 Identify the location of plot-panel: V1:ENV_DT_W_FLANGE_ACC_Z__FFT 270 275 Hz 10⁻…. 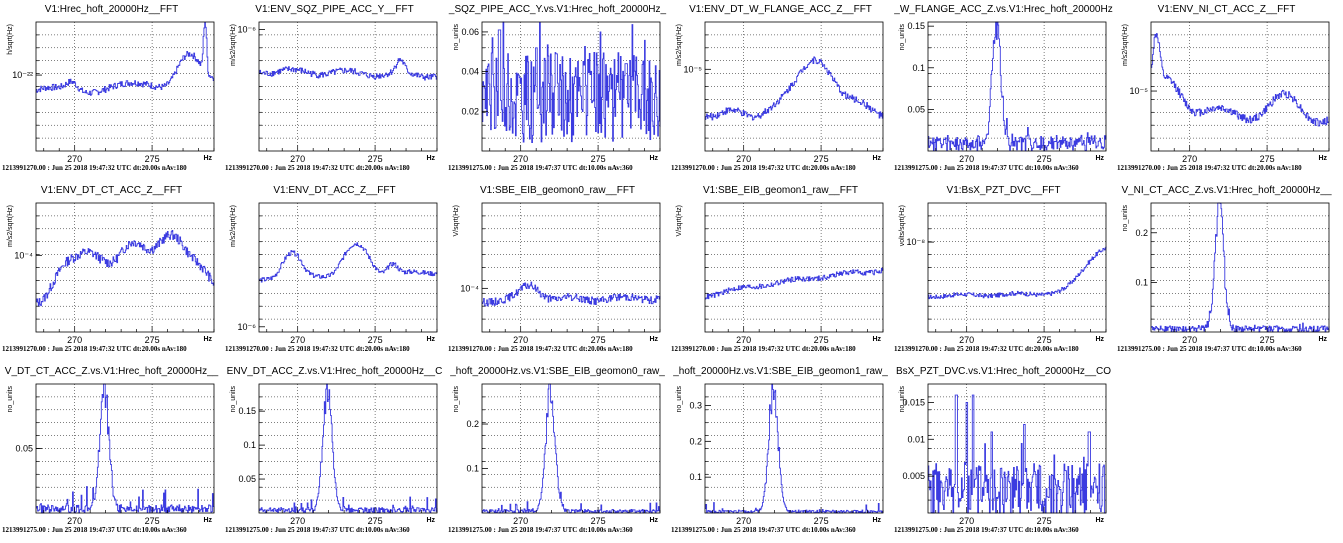
(780, 90).